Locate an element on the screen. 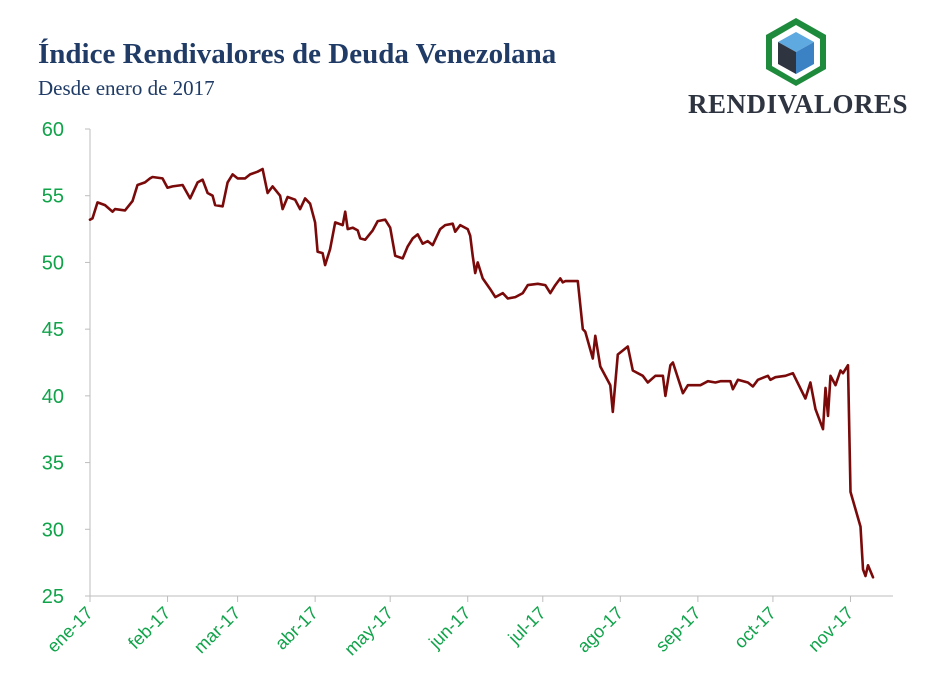  y-tick-label: 60 is located at coordinates (53, 130).